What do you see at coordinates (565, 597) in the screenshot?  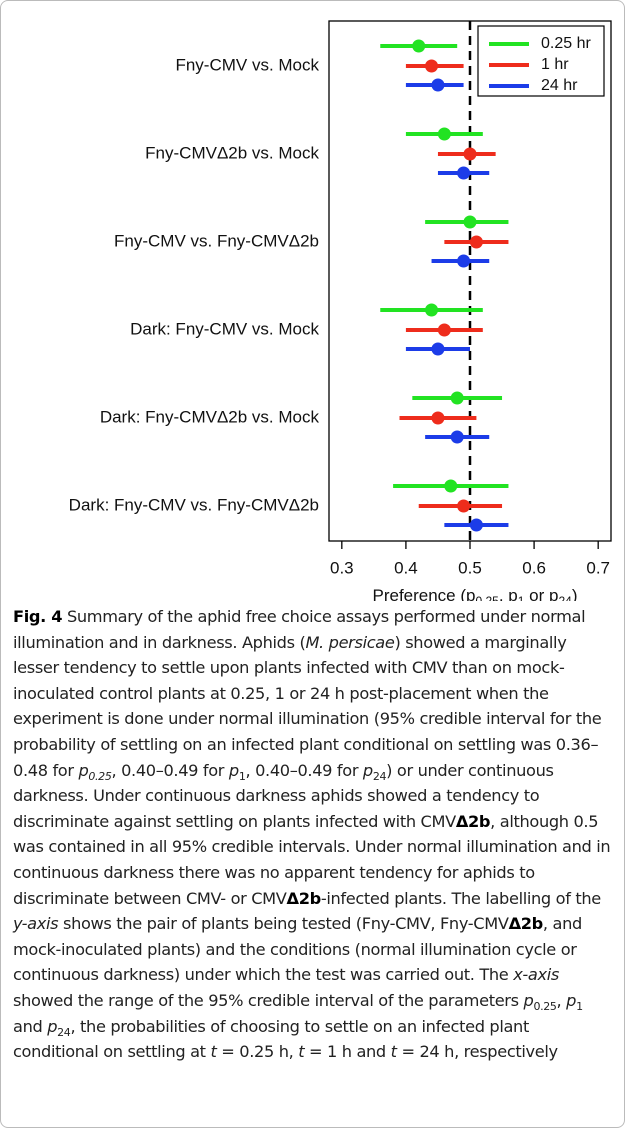 I see `x-axis-label-part: 24` at bounding box center [565, 597].